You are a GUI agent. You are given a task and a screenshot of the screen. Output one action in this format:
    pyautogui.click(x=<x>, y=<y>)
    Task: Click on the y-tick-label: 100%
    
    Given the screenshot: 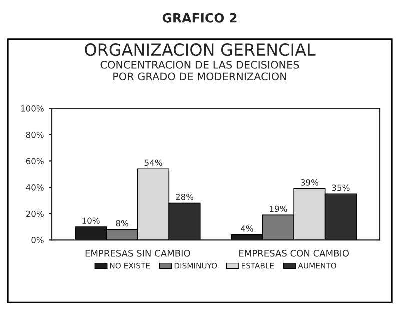 What is the action you would take?
    pyautogui.click(x=32, y=109)
    